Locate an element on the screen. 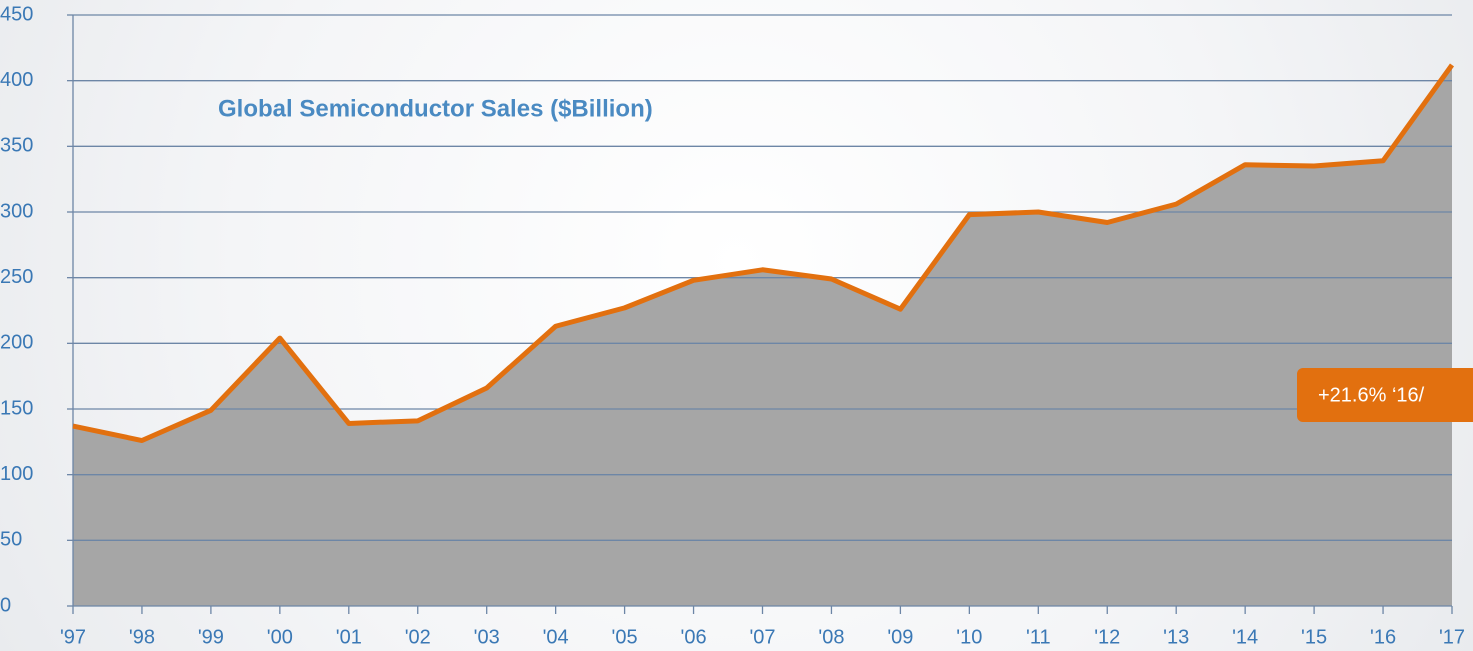 Image resolution: width=1473 pixels, height=651 pixels. x-tick-label: '14 is located at coordinates (1245, 637).